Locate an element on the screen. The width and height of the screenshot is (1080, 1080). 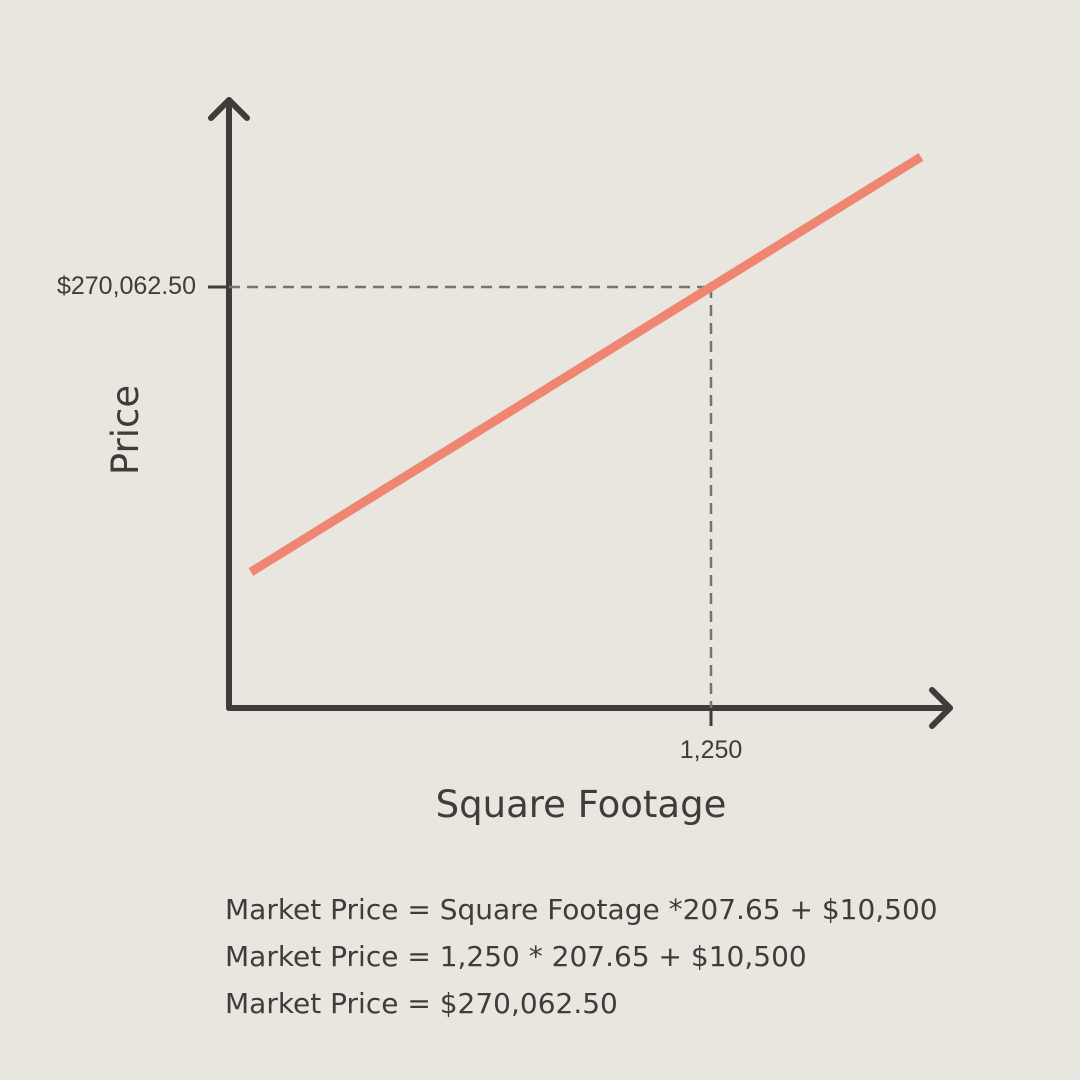
y-axis-title: Price is located at coordinates (125, 430).